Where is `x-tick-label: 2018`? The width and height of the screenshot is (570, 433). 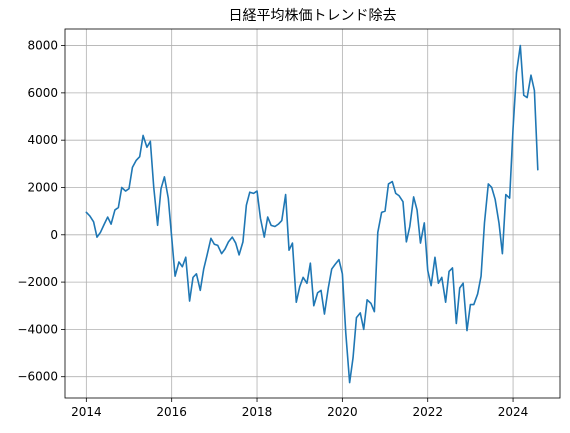
x-tick-label: 2018 is located at coordinates (257, 412).